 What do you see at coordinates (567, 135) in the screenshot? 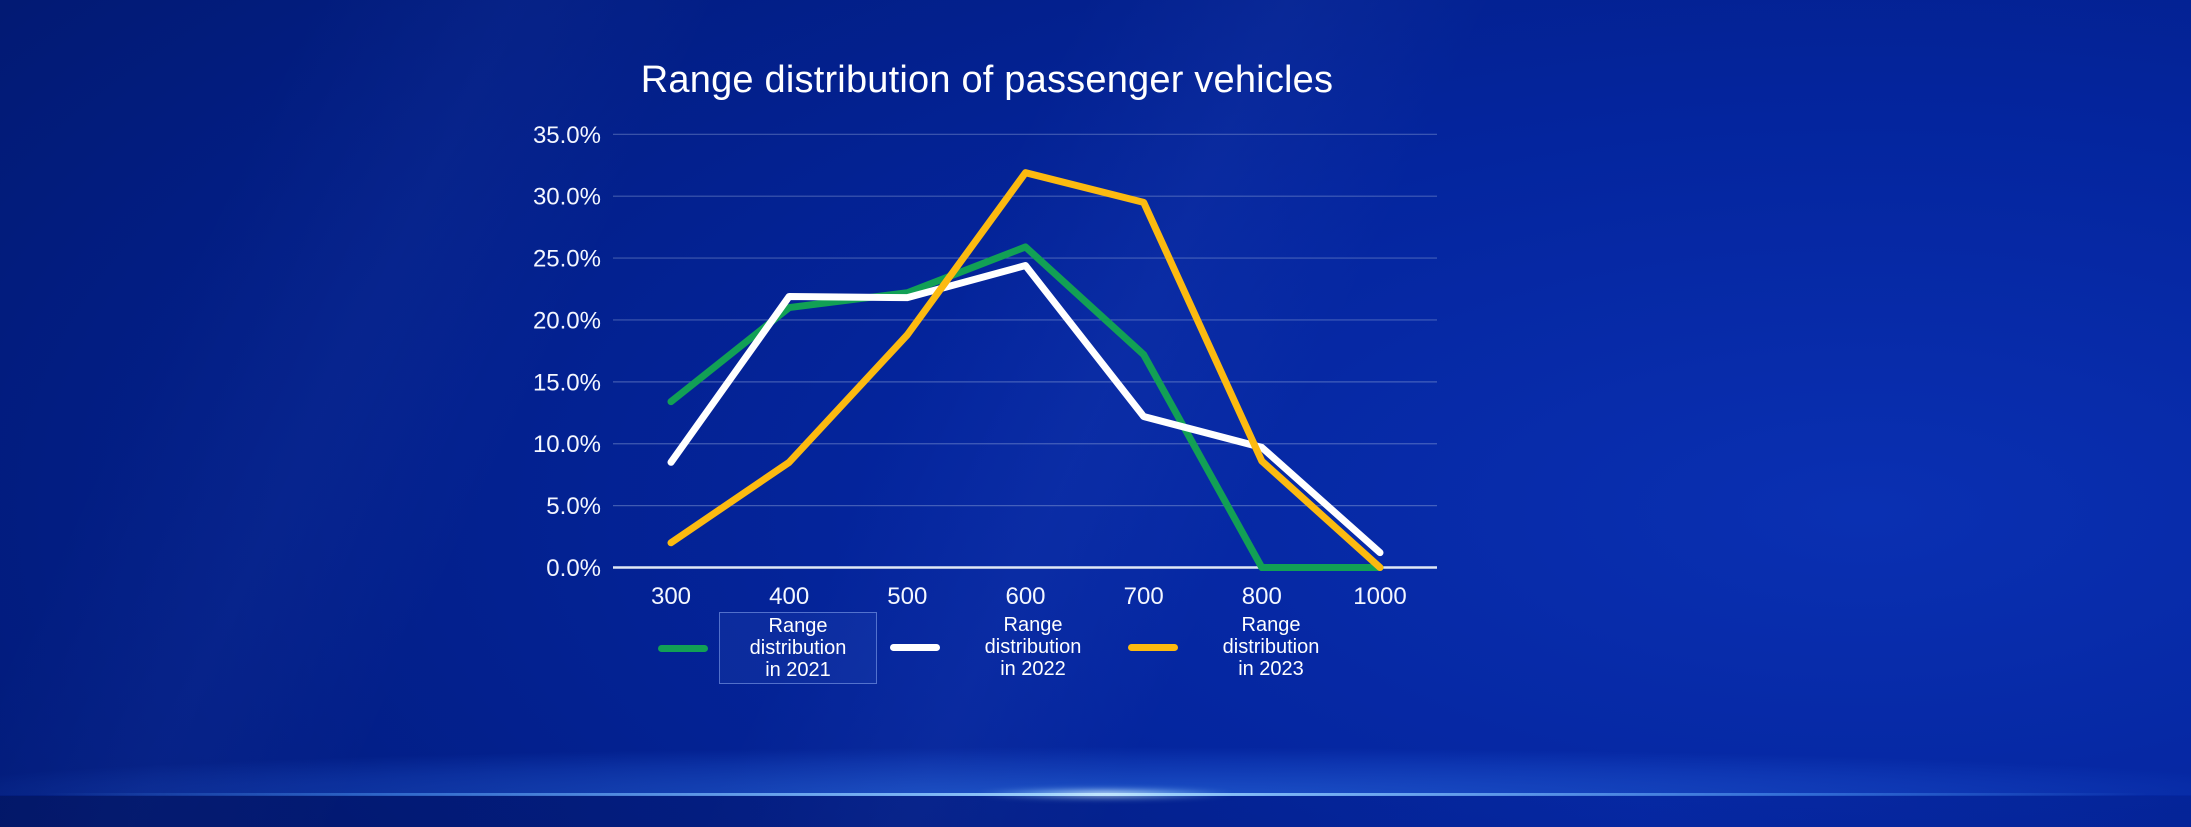
I see `y-tick-label: 35.0%` at bounding box center [567, 135].